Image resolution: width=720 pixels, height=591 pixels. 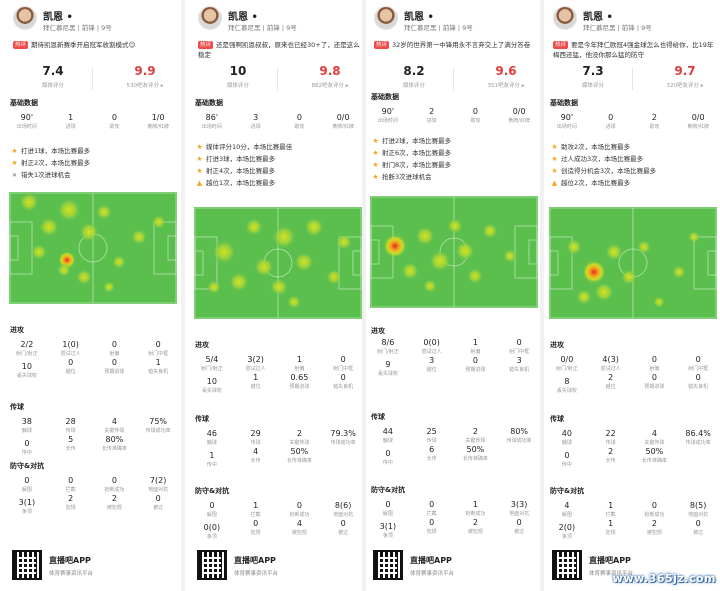 I want to click on stat-cell: 0 预期进球, so click(x=655, y=384).